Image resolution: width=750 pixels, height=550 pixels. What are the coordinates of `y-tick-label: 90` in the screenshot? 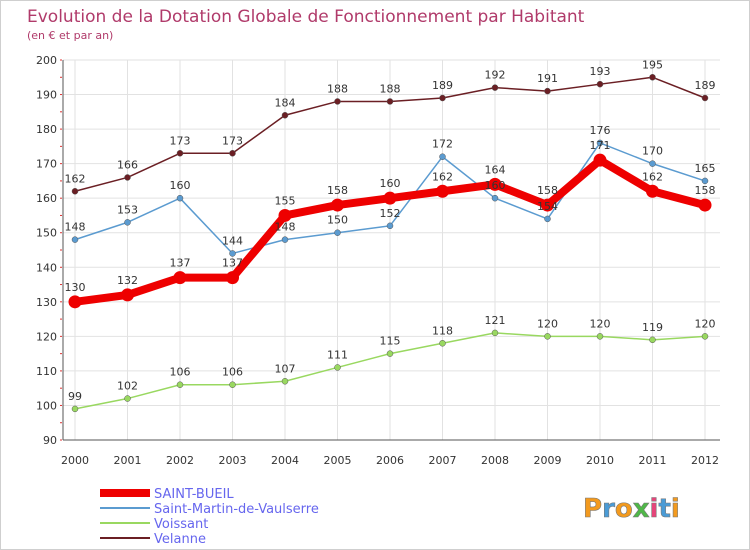 It's located at (50, 440).